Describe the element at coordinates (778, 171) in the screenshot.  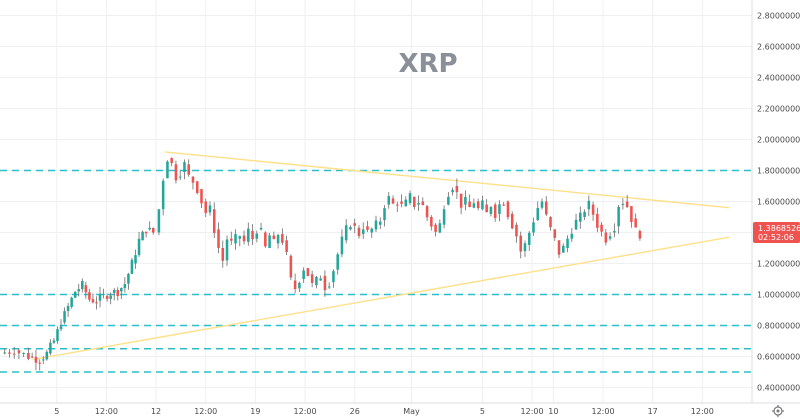
I see `y-tick-label: 1.80000000` at that location.